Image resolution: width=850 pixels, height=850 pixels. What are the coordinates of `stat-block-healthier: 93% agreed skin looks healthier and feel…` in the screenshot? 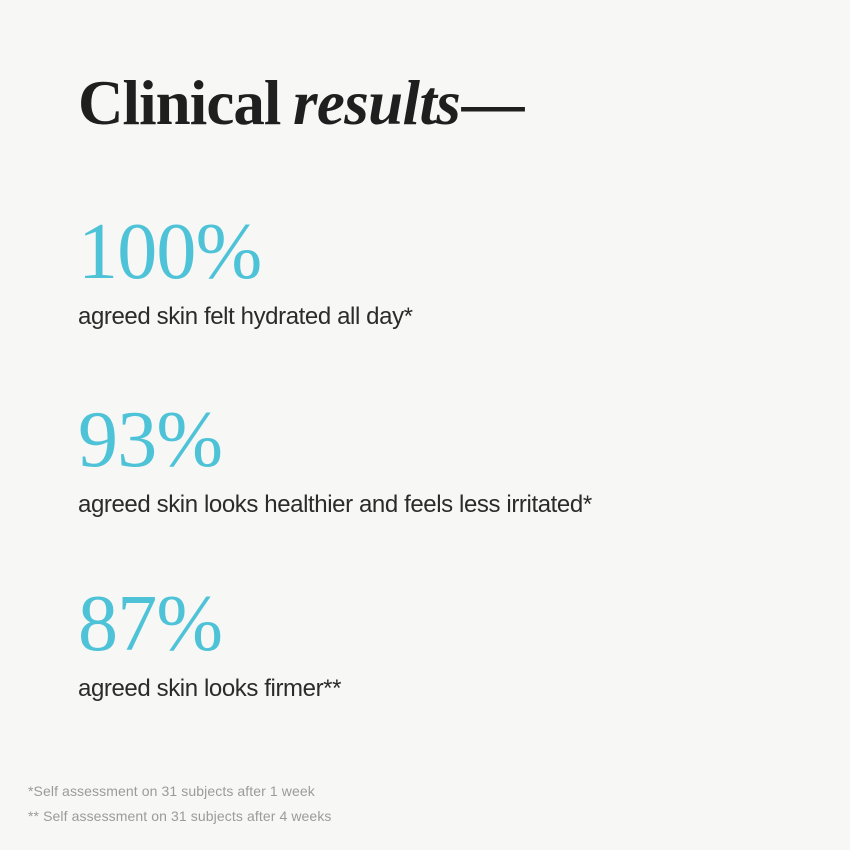 It's located at (335, 460).